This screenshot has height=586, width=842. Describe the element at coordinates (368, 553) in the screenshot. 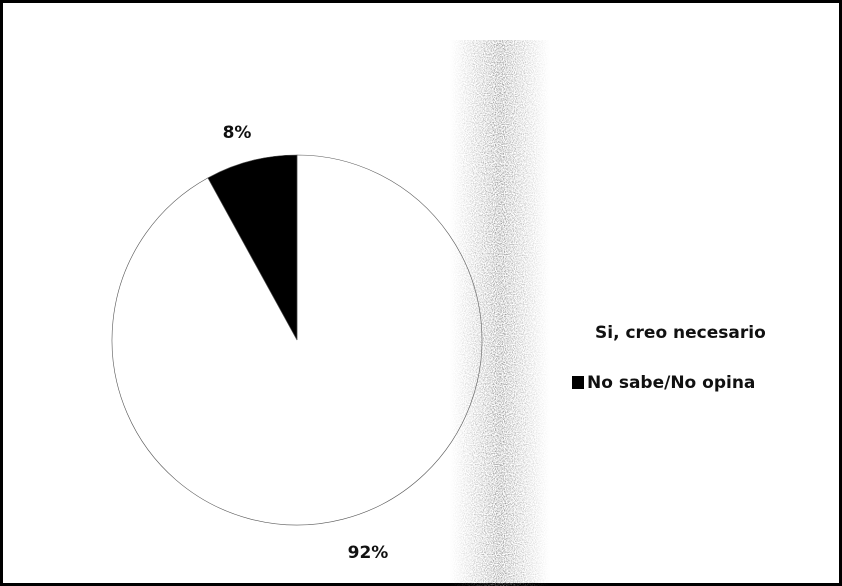

I see `data-label: 92%` at that location.